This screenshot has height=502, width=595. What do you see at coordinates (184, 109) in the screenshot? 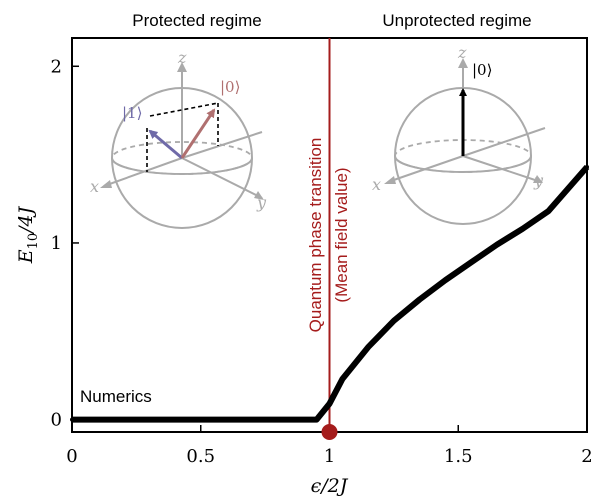
I see `projection-dashed-top` at bounding box center [184, 109].